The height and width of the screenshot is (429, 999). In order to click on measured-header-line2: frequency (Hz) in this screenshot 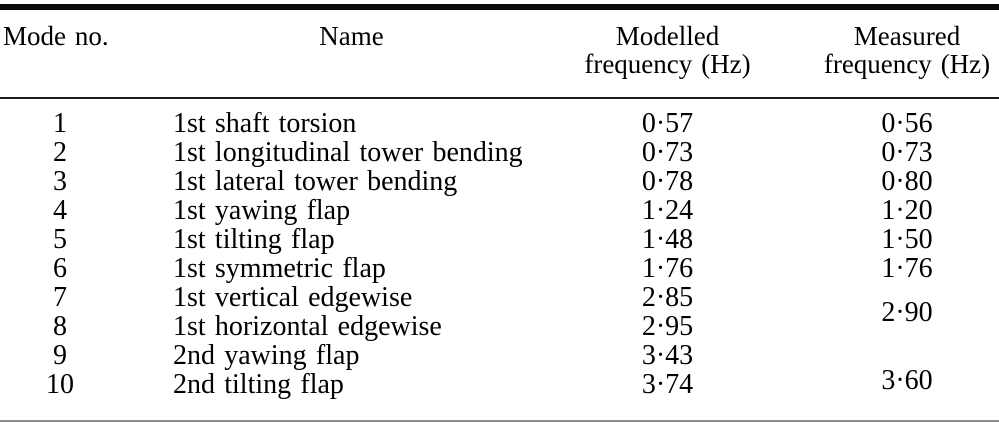, I will do `click(907, 64)`.